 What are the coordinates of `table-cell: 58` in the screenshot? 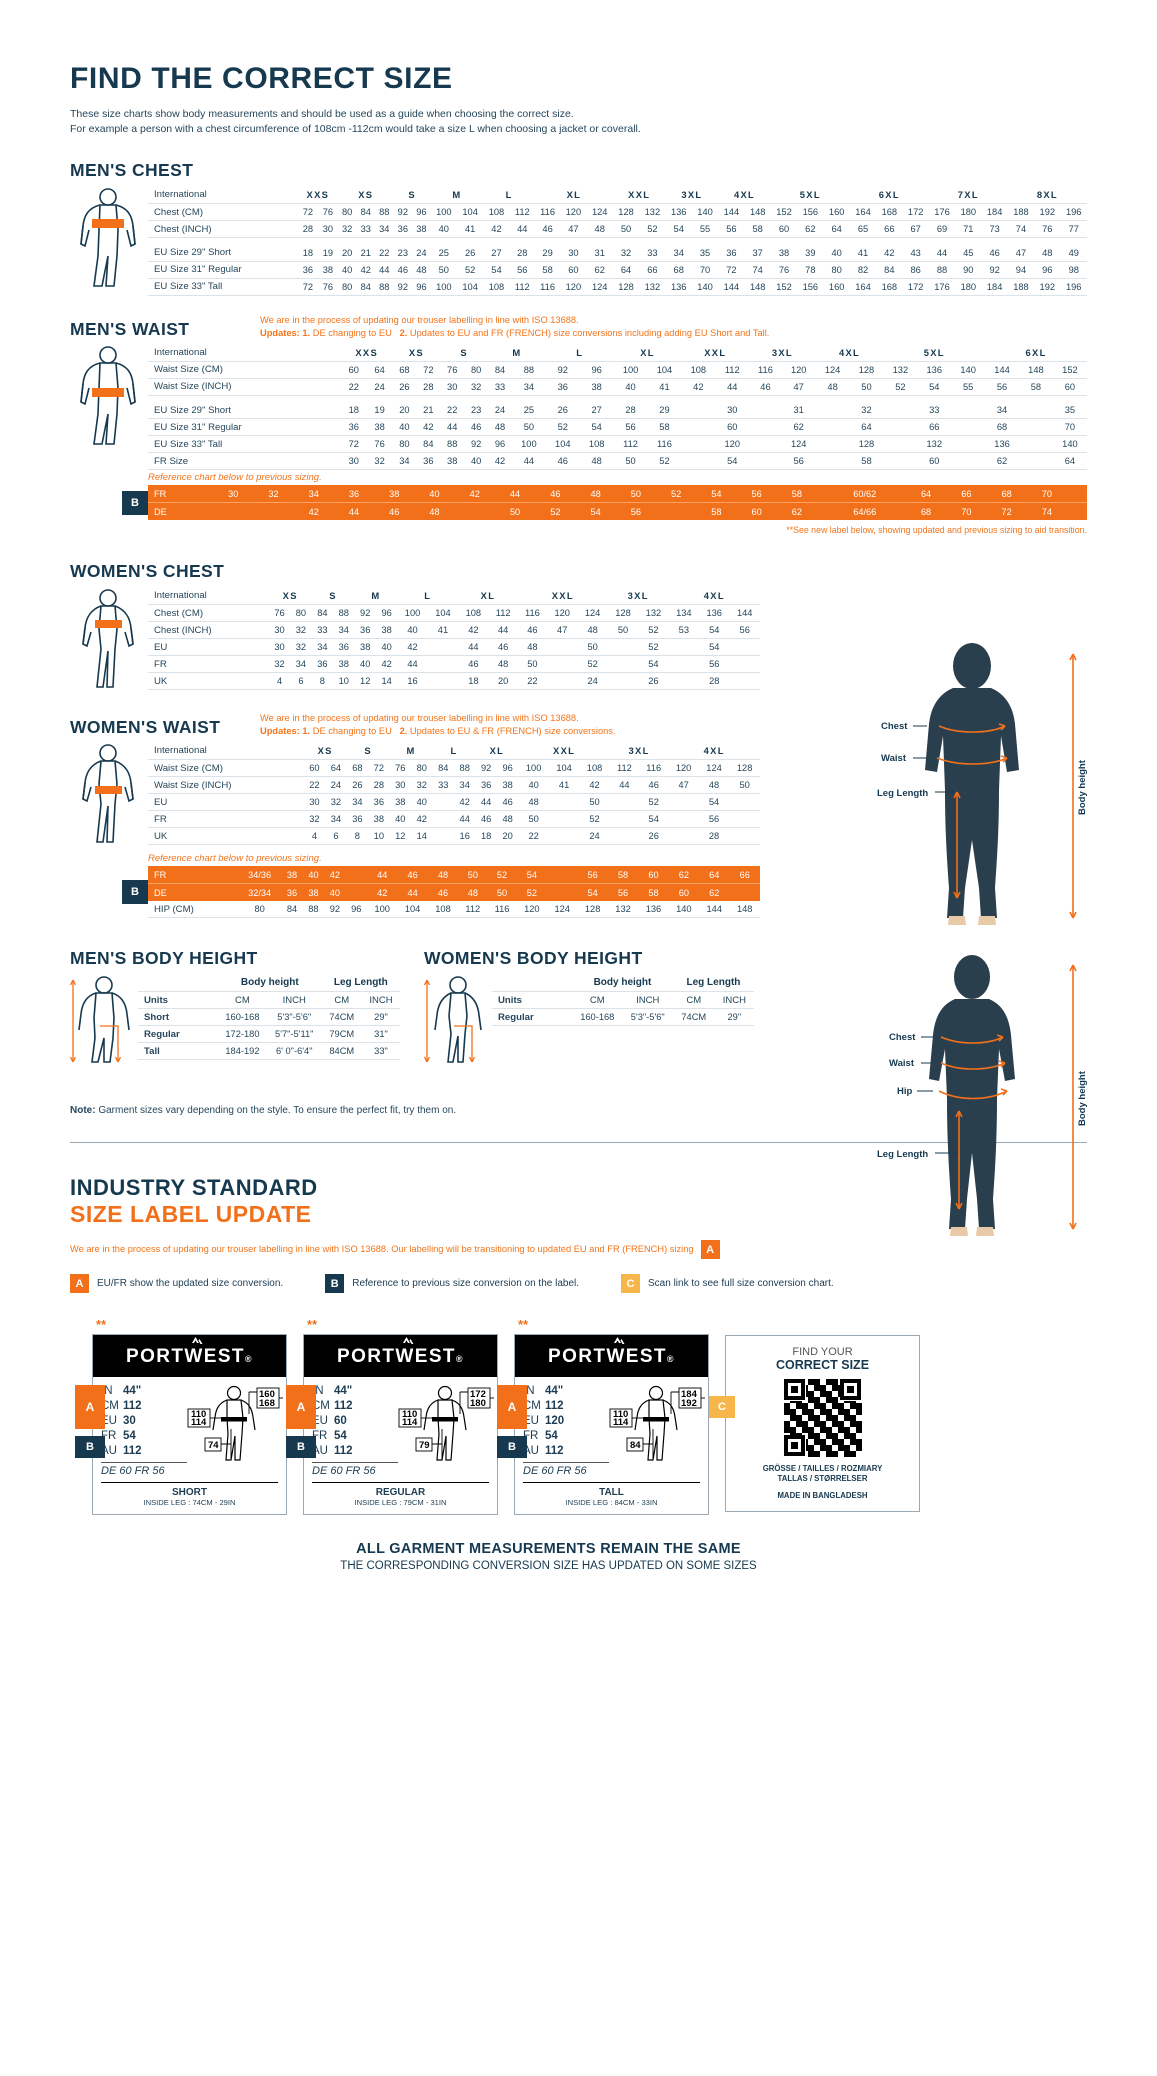 It's located at (1035, 387).